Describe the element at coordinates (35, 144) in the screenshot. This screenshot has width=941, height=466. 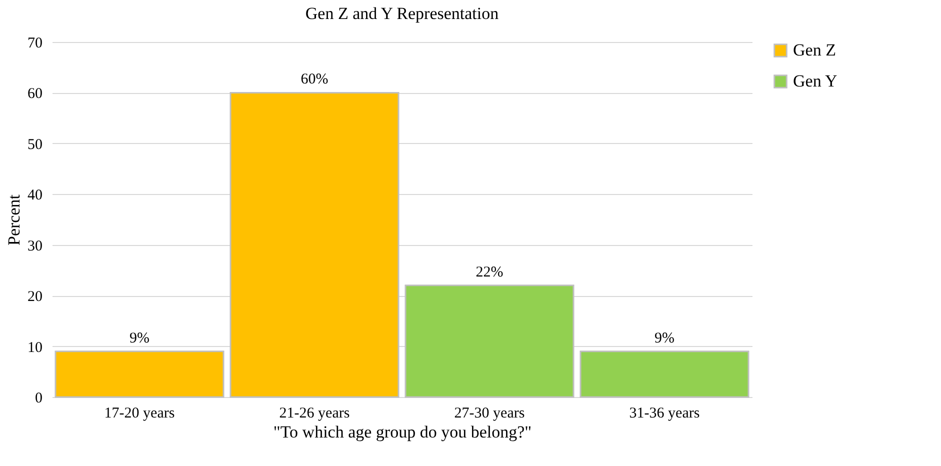
I see `y-tick-label: 50` at that location.